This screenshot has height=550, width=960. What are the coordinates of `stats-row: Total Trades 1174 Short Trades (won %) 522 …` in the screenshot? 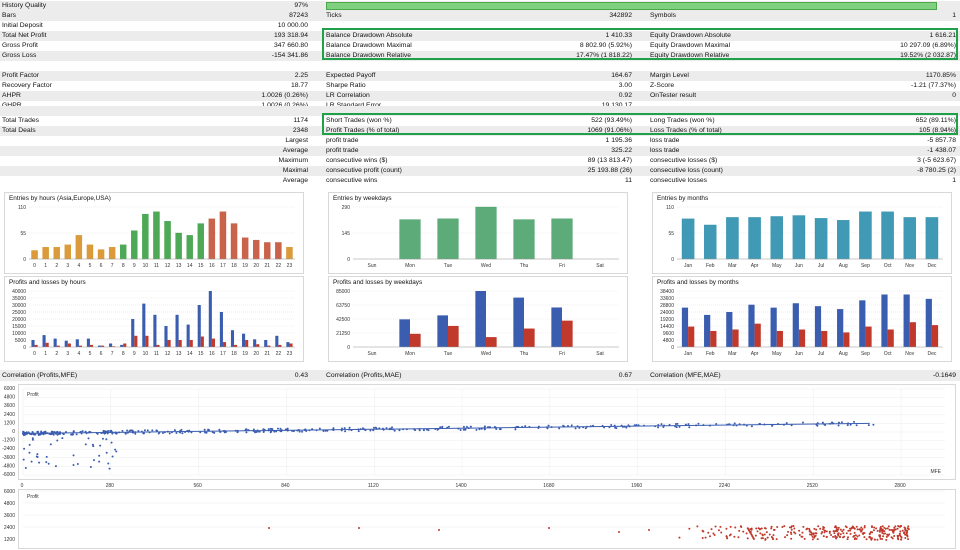 It's located at (480, 121).